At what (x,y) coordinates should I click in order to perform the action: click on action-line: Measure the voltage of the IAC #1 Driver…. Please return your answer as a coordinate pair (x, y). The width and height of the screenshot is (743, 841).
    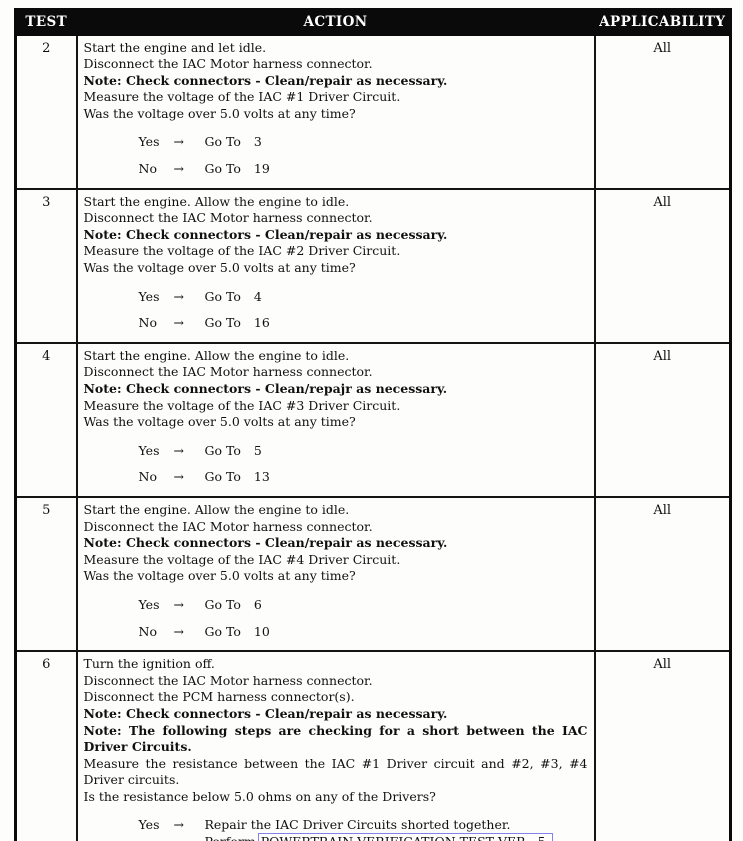
    Looking at the image, I should click on (242, 97).